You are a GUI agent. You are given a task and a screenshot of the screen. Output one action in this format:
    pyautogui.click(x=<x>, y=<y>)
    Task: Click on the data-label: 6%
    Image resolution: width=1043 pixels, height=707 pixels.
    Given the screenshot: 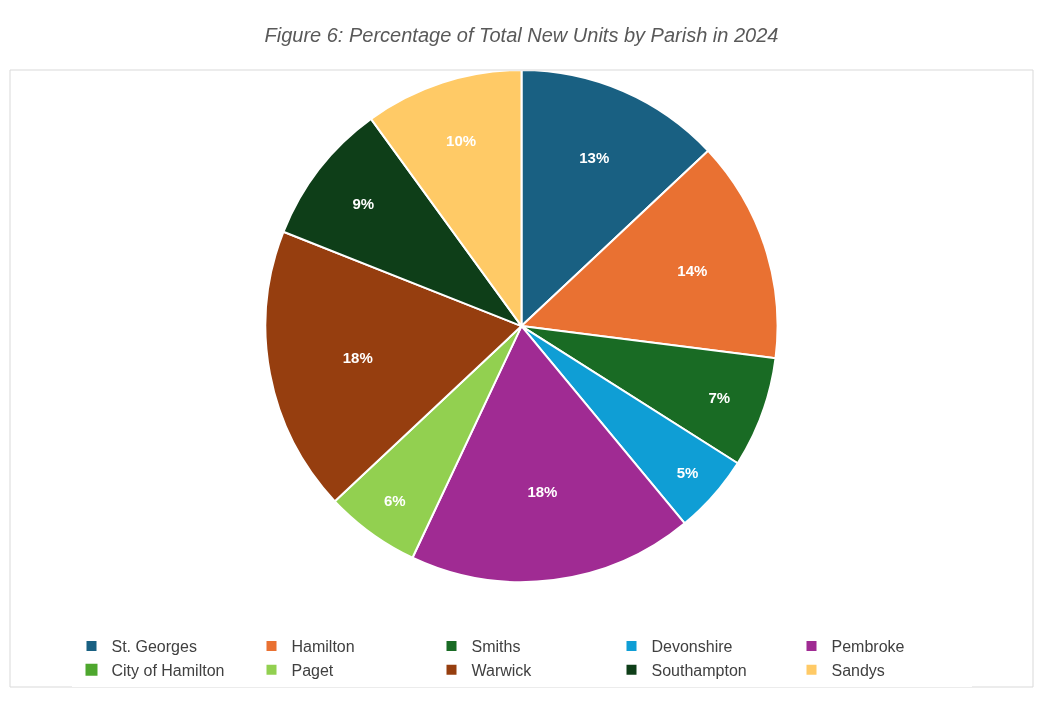 What is the action you would take?
    pyautogui.click(x=394, y=501)
    